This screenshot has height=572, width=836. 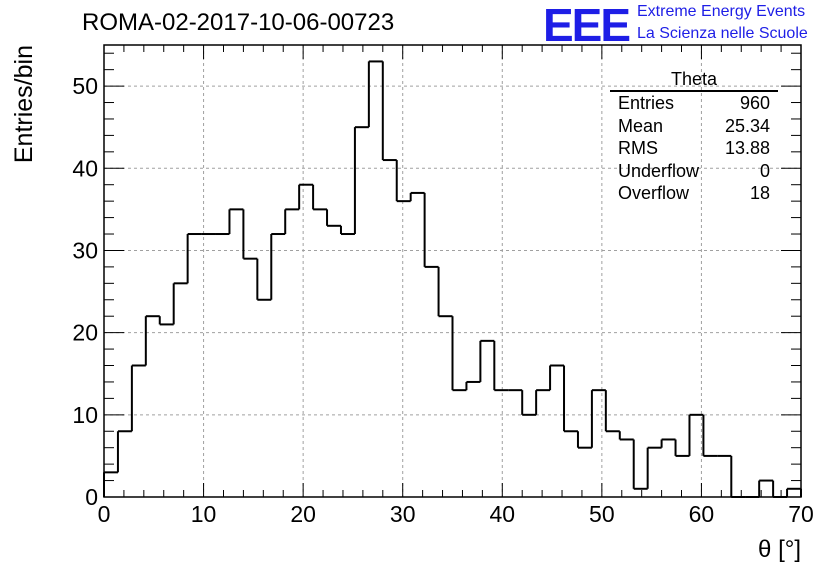 I want to click on stats-row: Entries 960, so click(x=694, y=103).